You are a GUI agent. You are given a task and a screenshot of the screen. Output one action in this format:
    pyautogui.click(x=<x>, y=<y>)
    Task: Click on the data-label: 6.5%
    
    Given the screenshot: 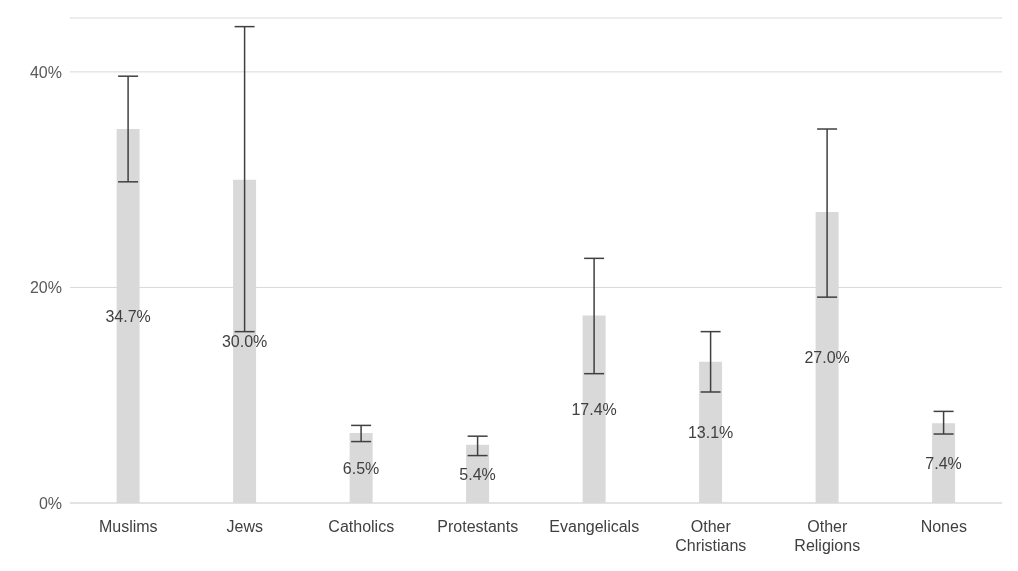 What is the action you would take?
    pyautogui.click(x=361, y=468)
    